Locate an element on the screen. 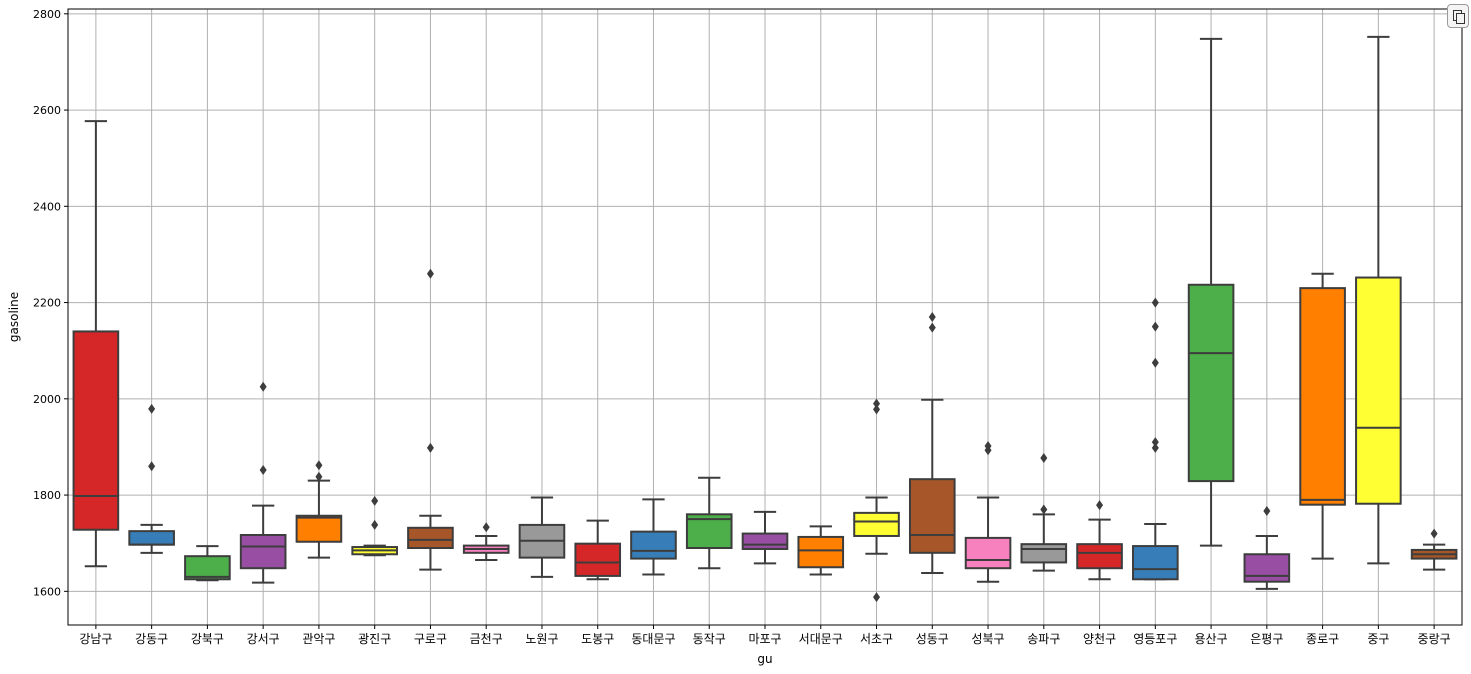 The height and width of the screenshot is (674, 1471). x-tick-label: 구로구 is located at coordinates (430, 639).